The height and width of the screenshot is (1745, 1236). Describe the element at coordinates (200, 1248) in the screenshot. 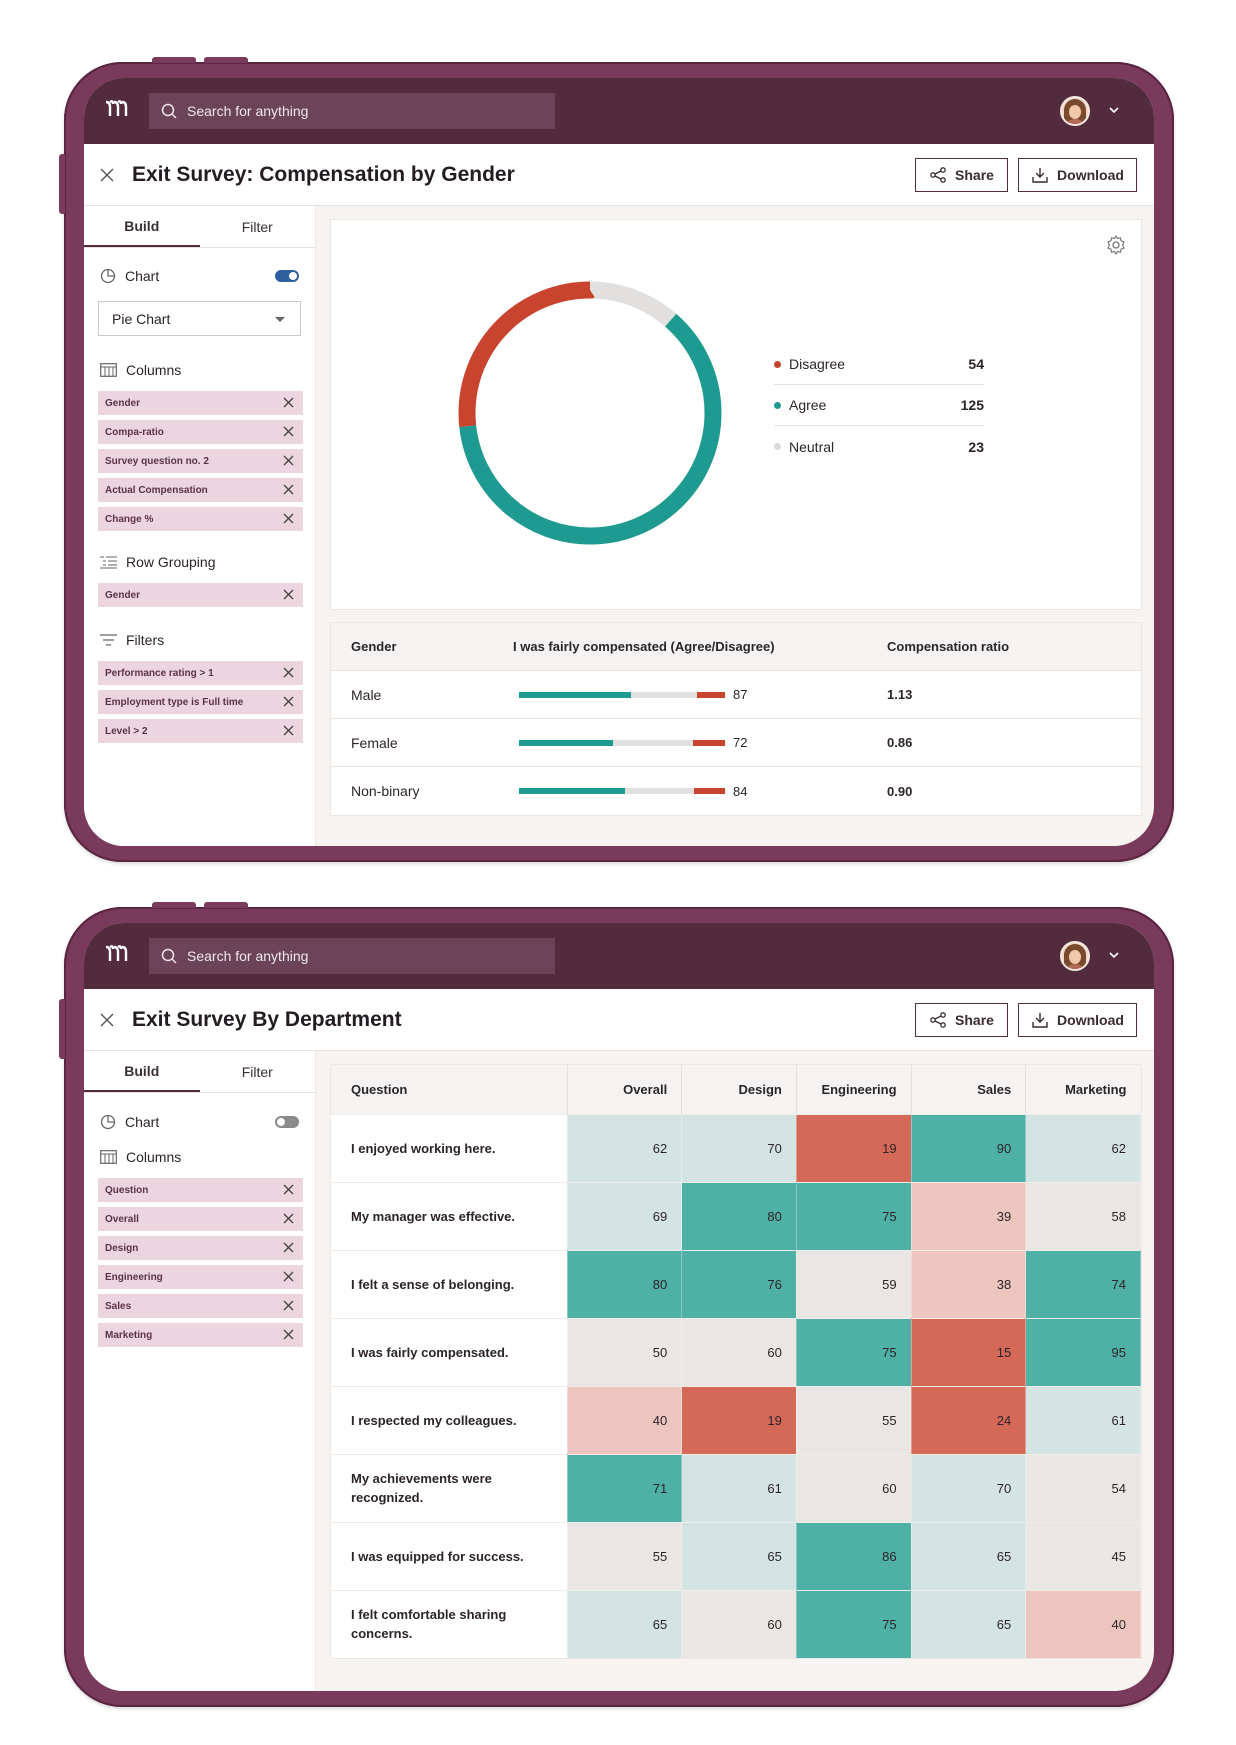

I see `column-pill: Design` at that location.